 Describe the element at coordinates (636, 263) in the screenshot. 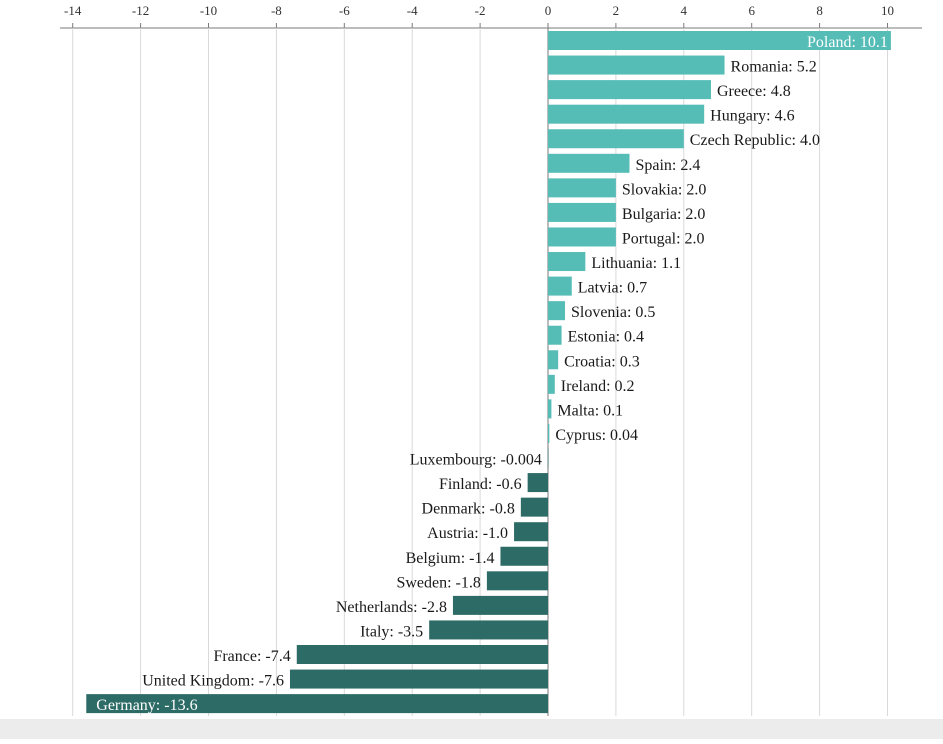

I see `data-label: Lithuania: 1.1` at that location.